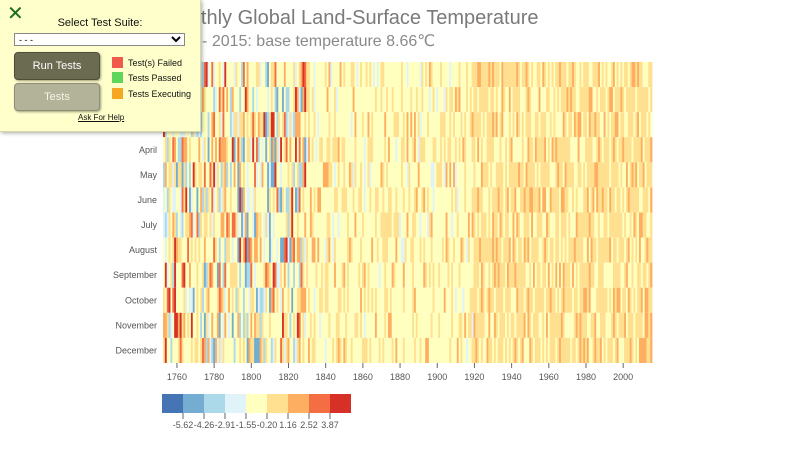 The image size is (800, 450). What do you see at coordinates (57, 97) in the screenshot?
I see `tests-button: Tests` at bounding box center [57, 97].